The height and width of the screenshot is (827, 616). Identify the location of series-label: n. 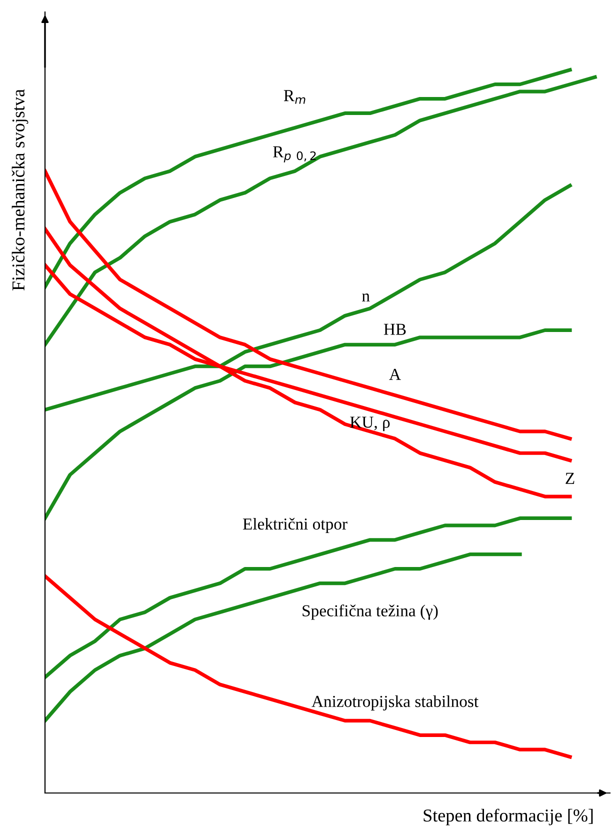
(366, 298).